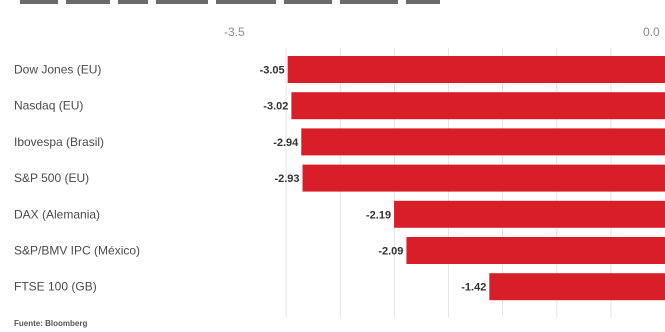 This screenshot has width=665, height=332. What do you see at coordinates (473, 288) in the screenshot?
I see `data-label: -1.42` at bounding box center [473, 288].